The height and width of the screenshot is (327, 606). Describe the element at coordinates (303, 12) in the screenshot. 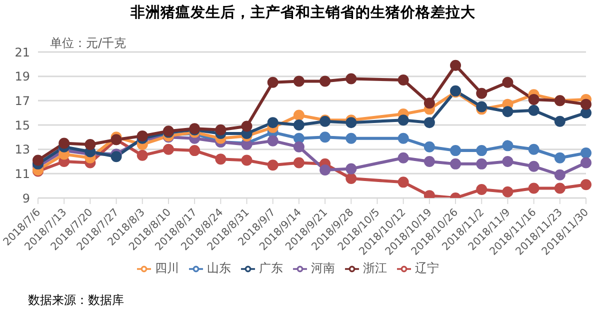

I see `chart-title: 非洲猪瘟发生后，主产省和主销省的生猪价格差拉大` at that location.